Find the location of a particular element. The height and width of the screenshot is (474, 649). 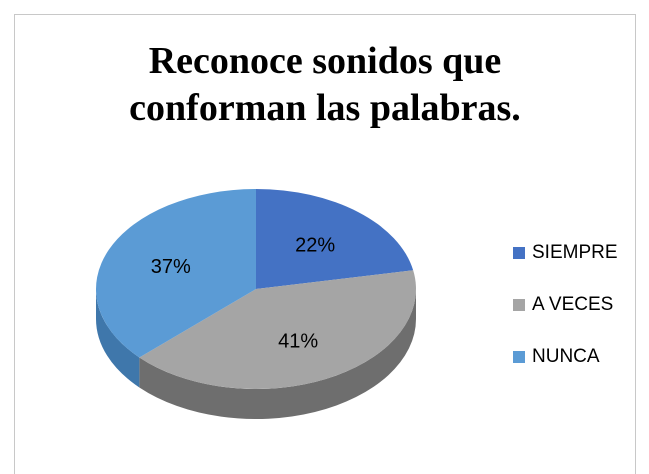

pie-label-siempre: 22% is located at coordinates (315, 245).